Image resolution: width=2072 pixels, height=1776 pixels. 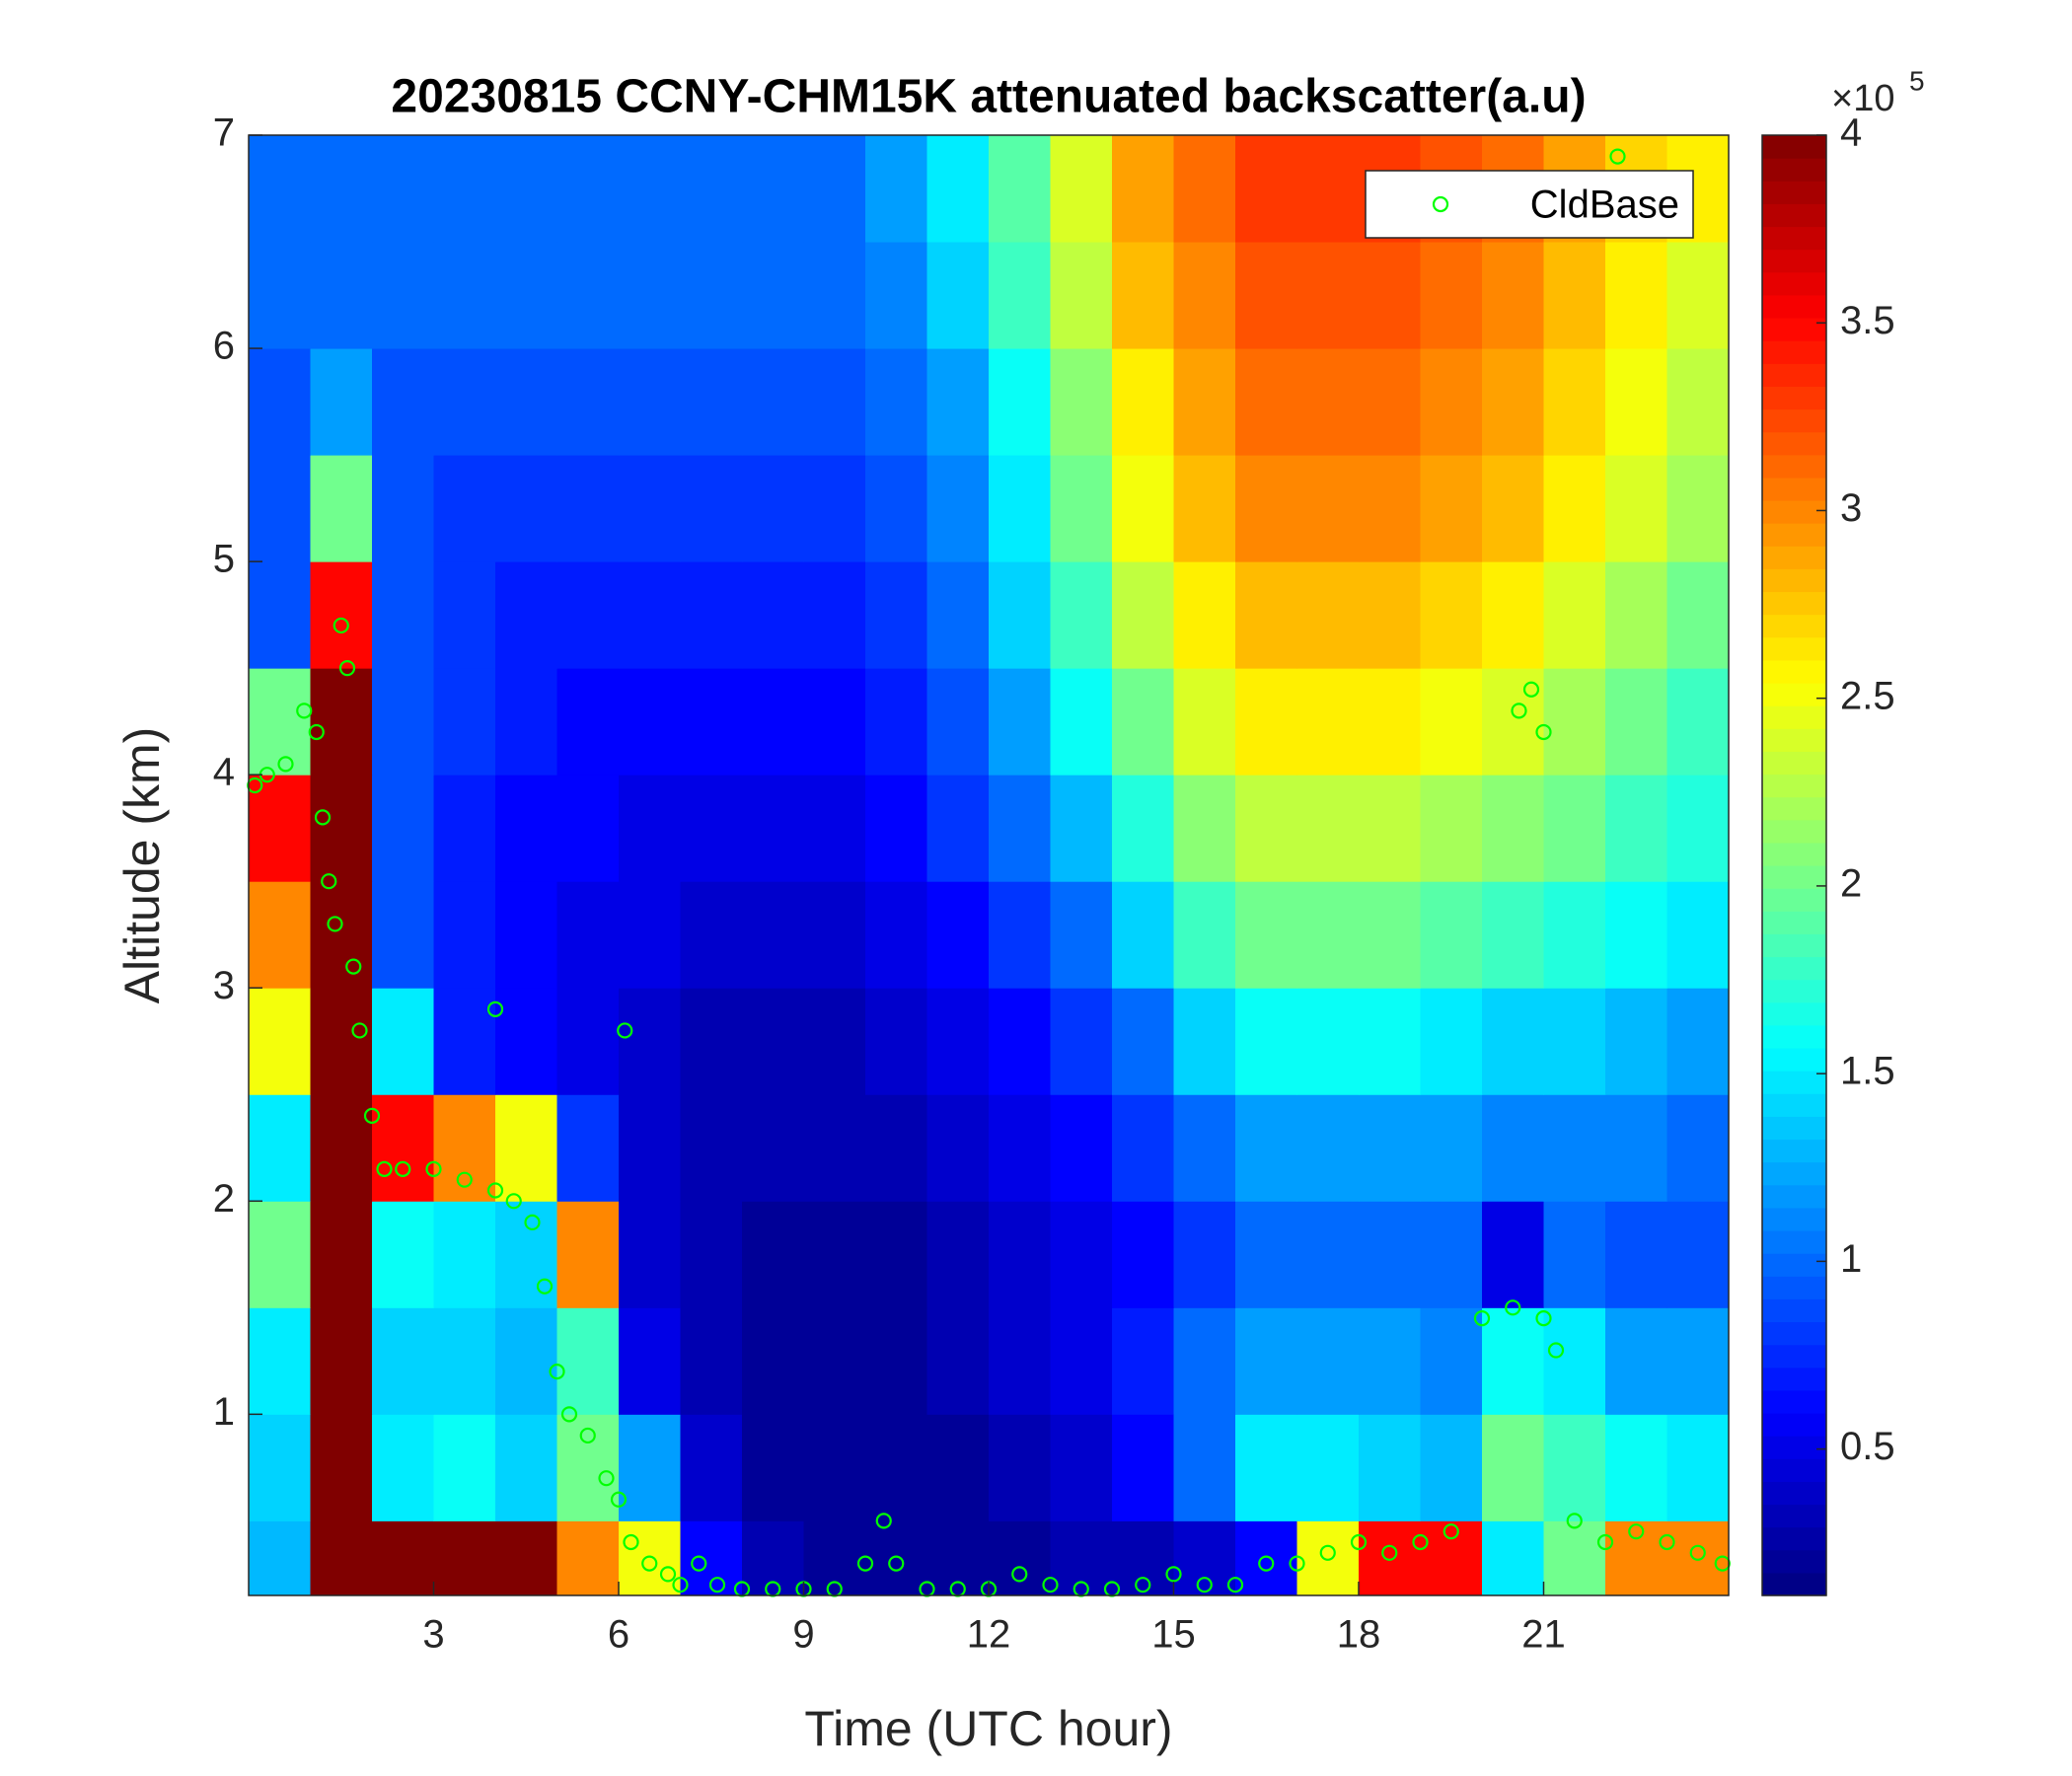 I want to click on x-tick-label: 21, so click(x=1543, y=1635).